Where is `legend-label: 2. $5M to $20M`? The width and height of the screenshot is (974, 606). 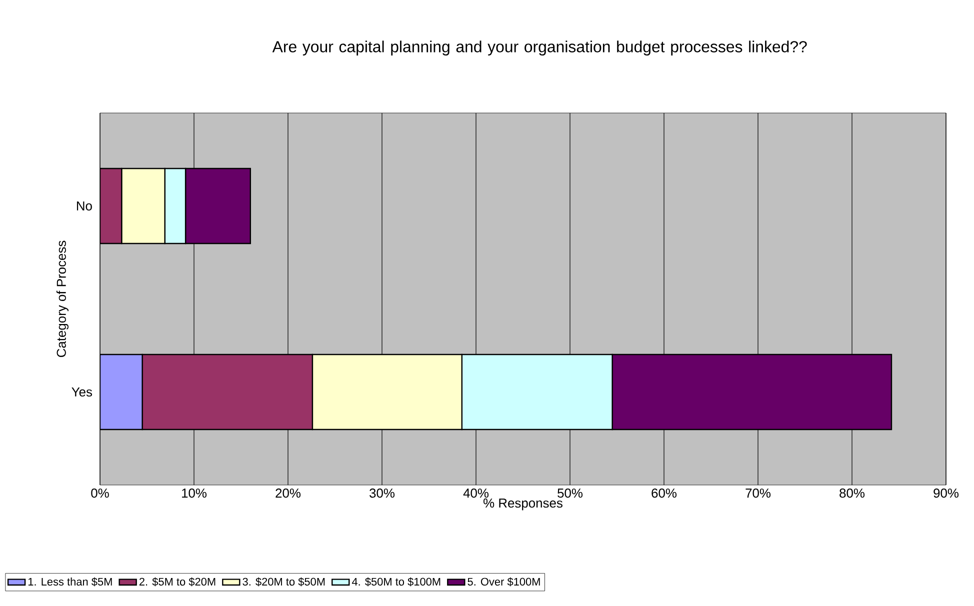 legend-label: 2. $5M to $20M is located at coordinates (177, 581).